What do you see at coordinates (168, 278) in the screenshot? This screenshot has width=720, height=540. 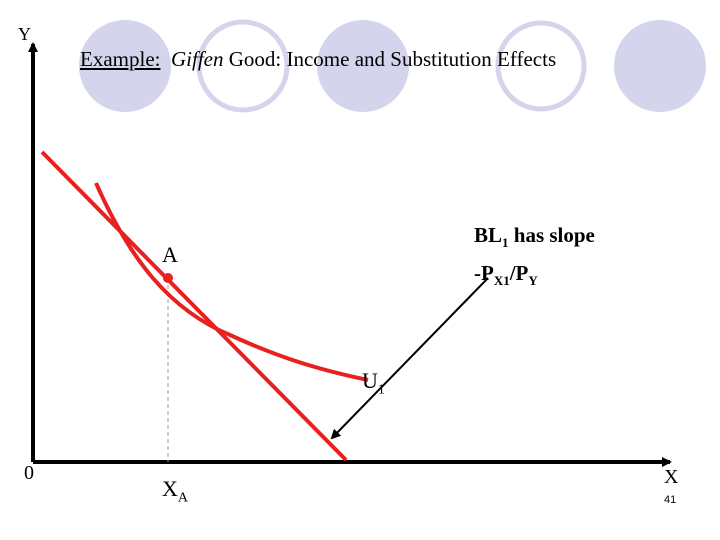 I see `point-a-marker` at bounding box center [168, 278].